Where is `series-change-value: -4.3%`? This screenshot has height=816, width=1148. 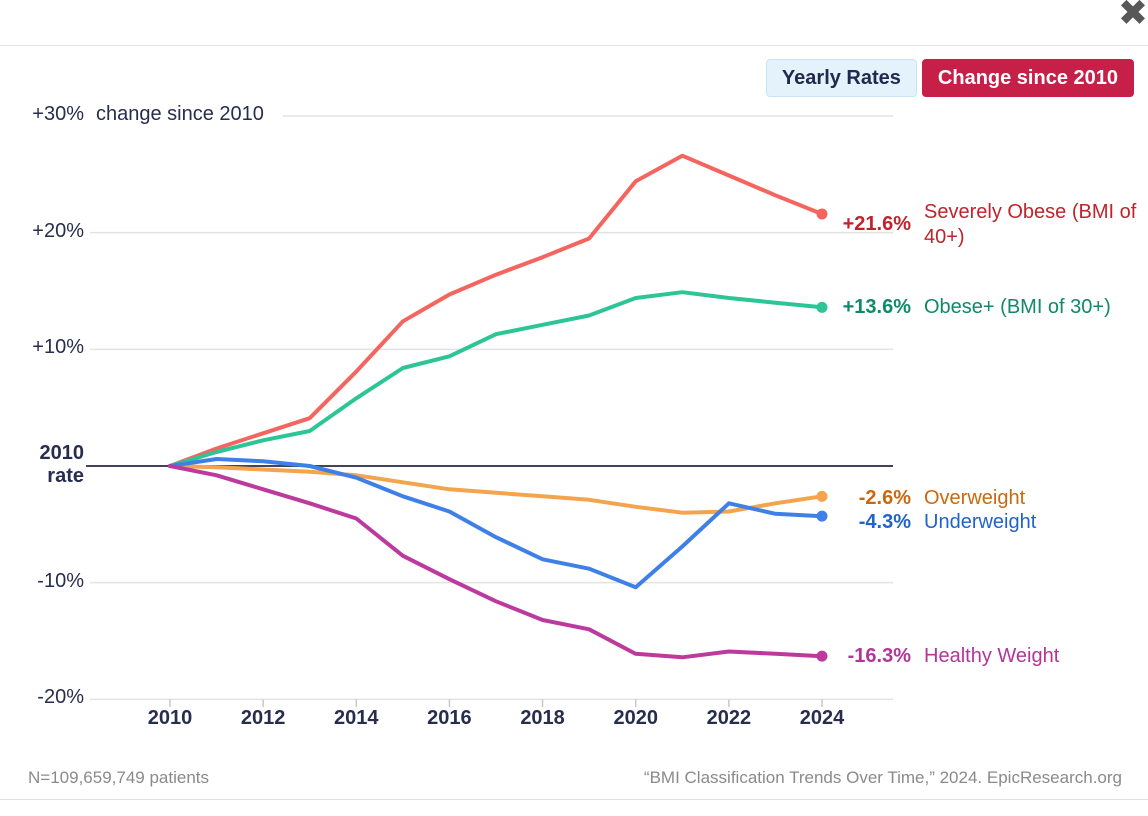 series-change-value: -4.3% is located at coordinates (884, 521).